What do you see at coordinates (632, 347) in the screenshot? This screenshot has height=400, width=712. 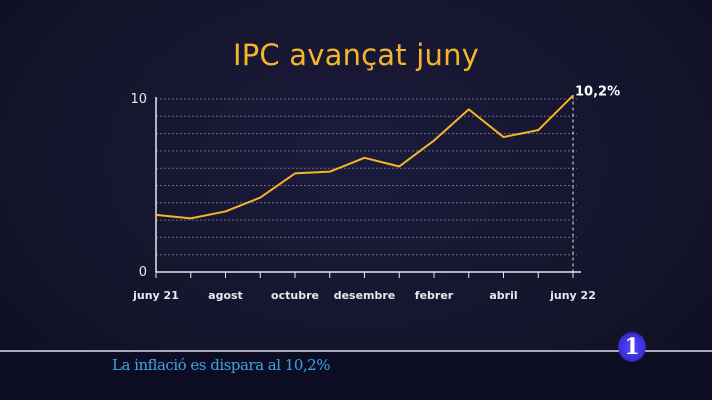 I see `channel-logo: 1` at bounding box center [632, 347].